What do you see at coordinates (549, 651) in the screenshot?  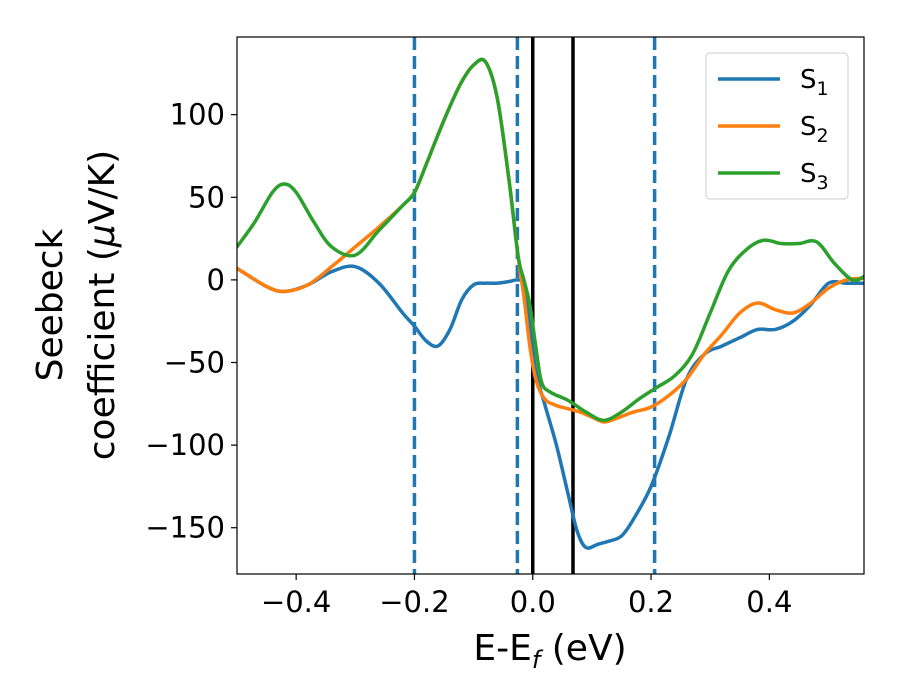 I see `x-axis-title: E-Ef (eV)` at bounding box center [549, 651].